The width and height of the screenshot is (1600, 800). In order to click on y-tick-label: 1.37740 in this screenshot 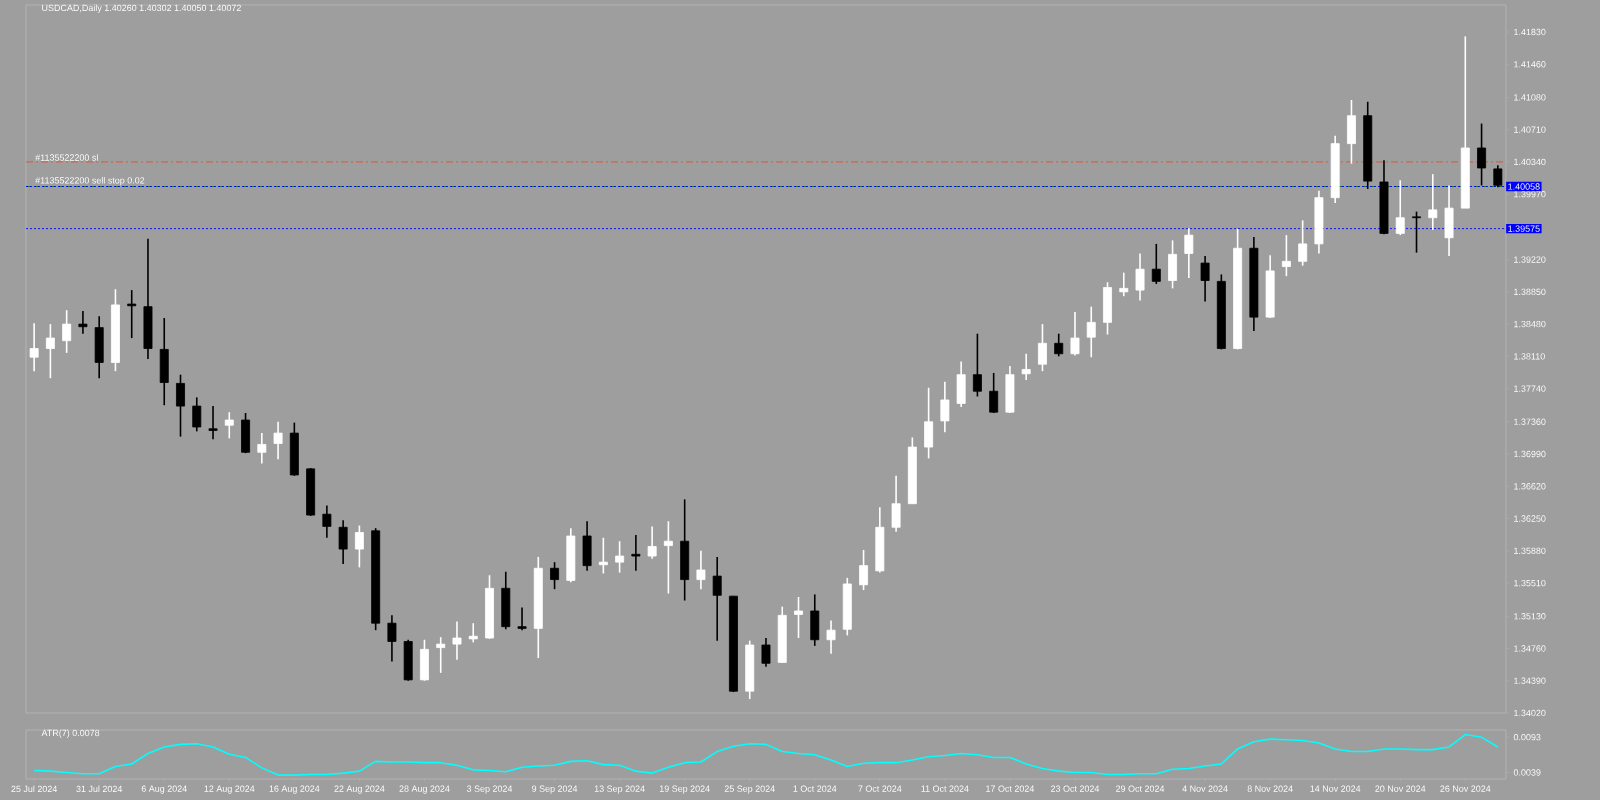, I will do `click(1530, 388)`.